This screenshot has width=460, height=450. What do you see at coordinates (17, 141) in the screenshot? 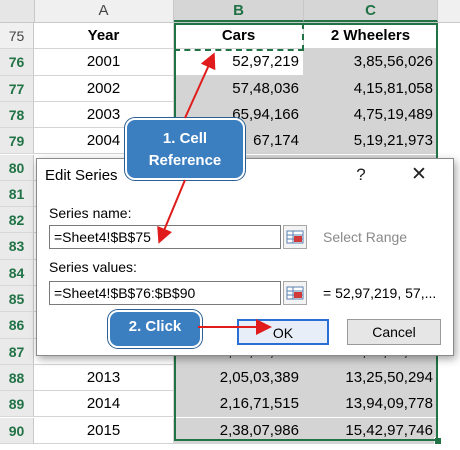
I see `row-header: 79` at bounding box center [17, 141].